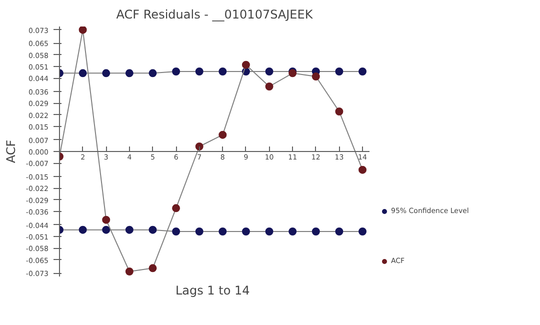 Image resolution: width=540 pixels, height=325 pixels. I want to click on chart-title: ACF Residuals - __010107SAJEEK, so click(215, 15).